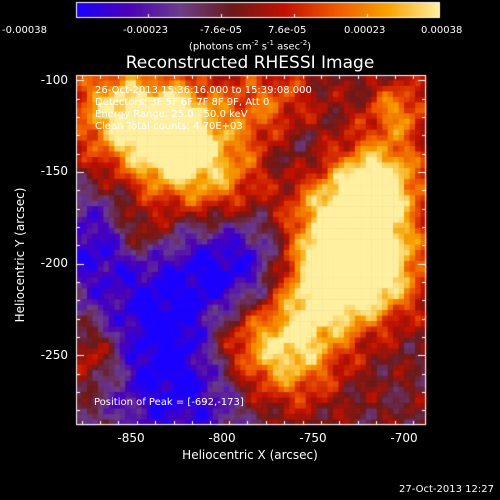  What do you see at coordinates (287, 30) in the screenshot?
I see `colorbar-tick-label: 7.6e-05` at bounding box center [287, 30].